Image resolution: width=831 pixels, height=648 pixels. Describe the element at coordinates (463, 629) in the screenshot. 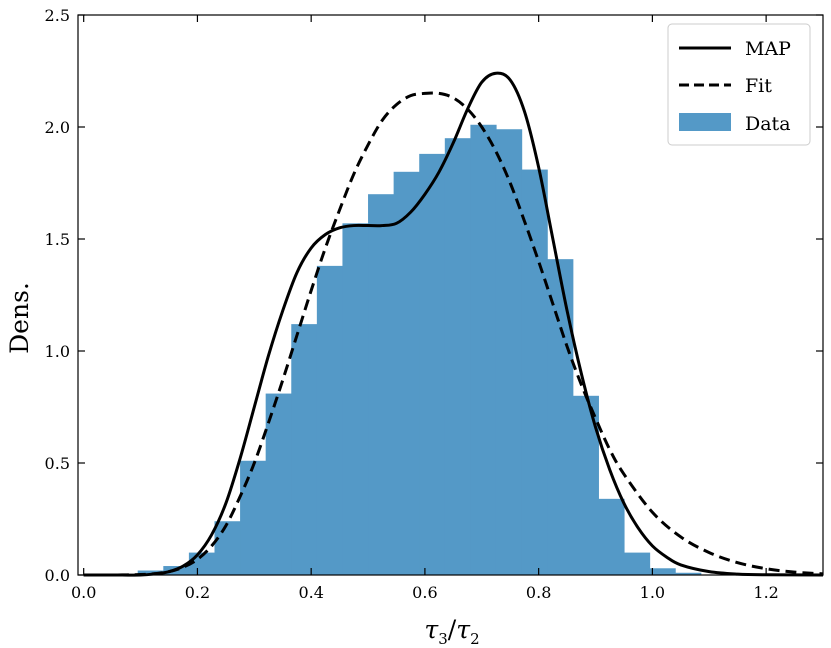

I see `x-axis-label-tau-2: τ` at that location.